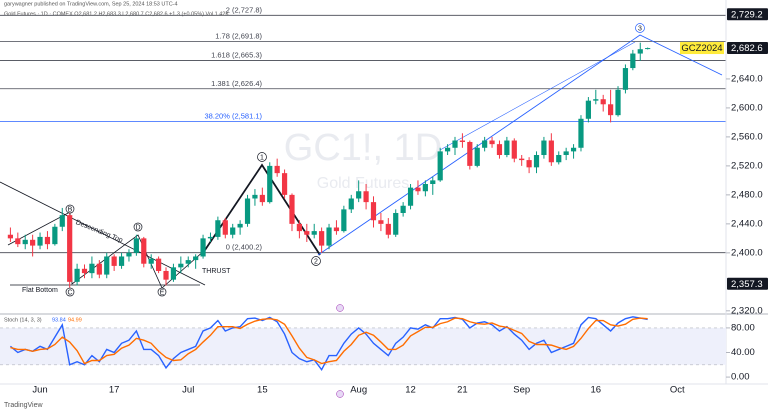 Image resolution: width=768 pixels, height=412 pixels. What do you see at coordinates (188, 390) in the screenshot?
I see `x-tick-label: Jul` at bounding box center [188, 390].